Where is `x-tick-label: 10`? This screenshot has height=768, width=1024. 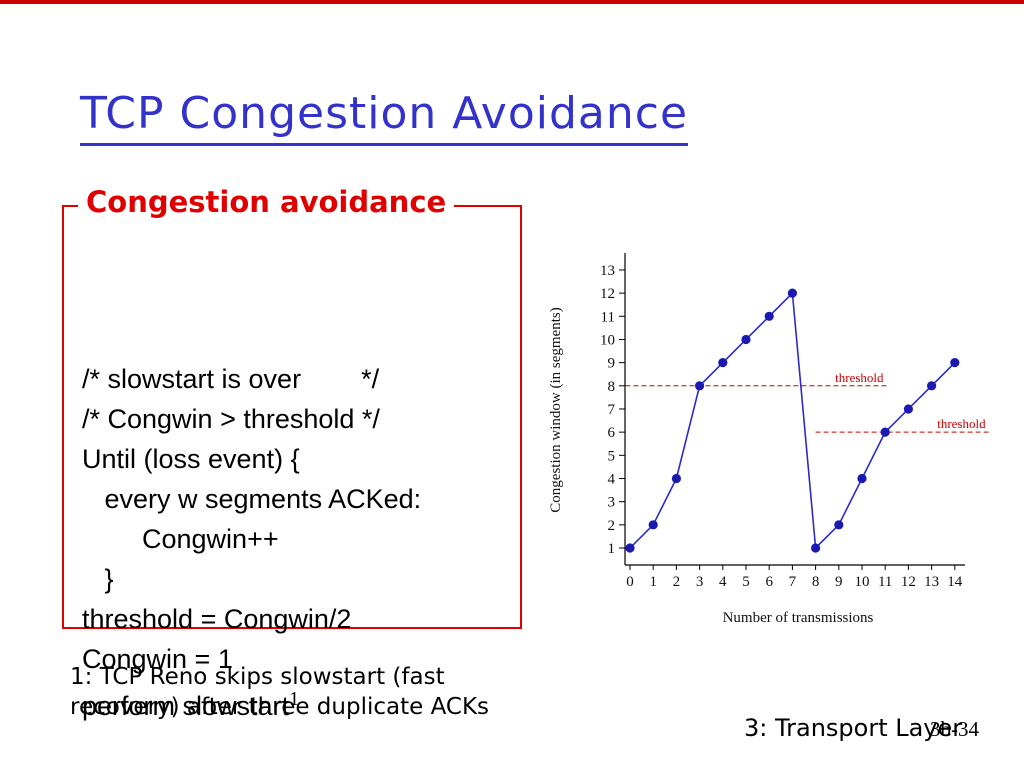
x-tick-label: 10 is located at coordinates (862, 582).